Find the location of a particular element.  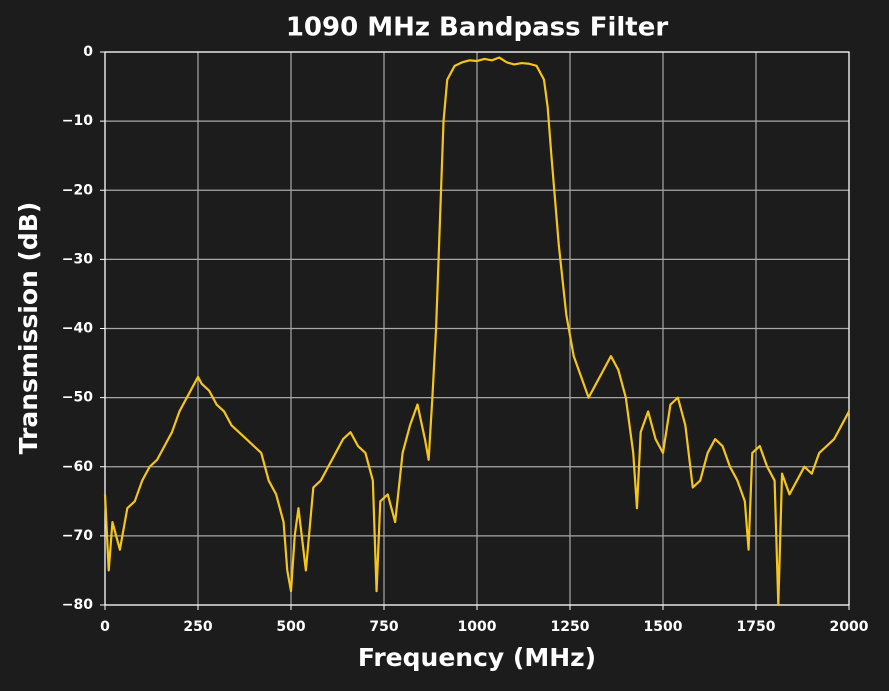

y-tick-label: −20 is located at coordinates (77, 190).